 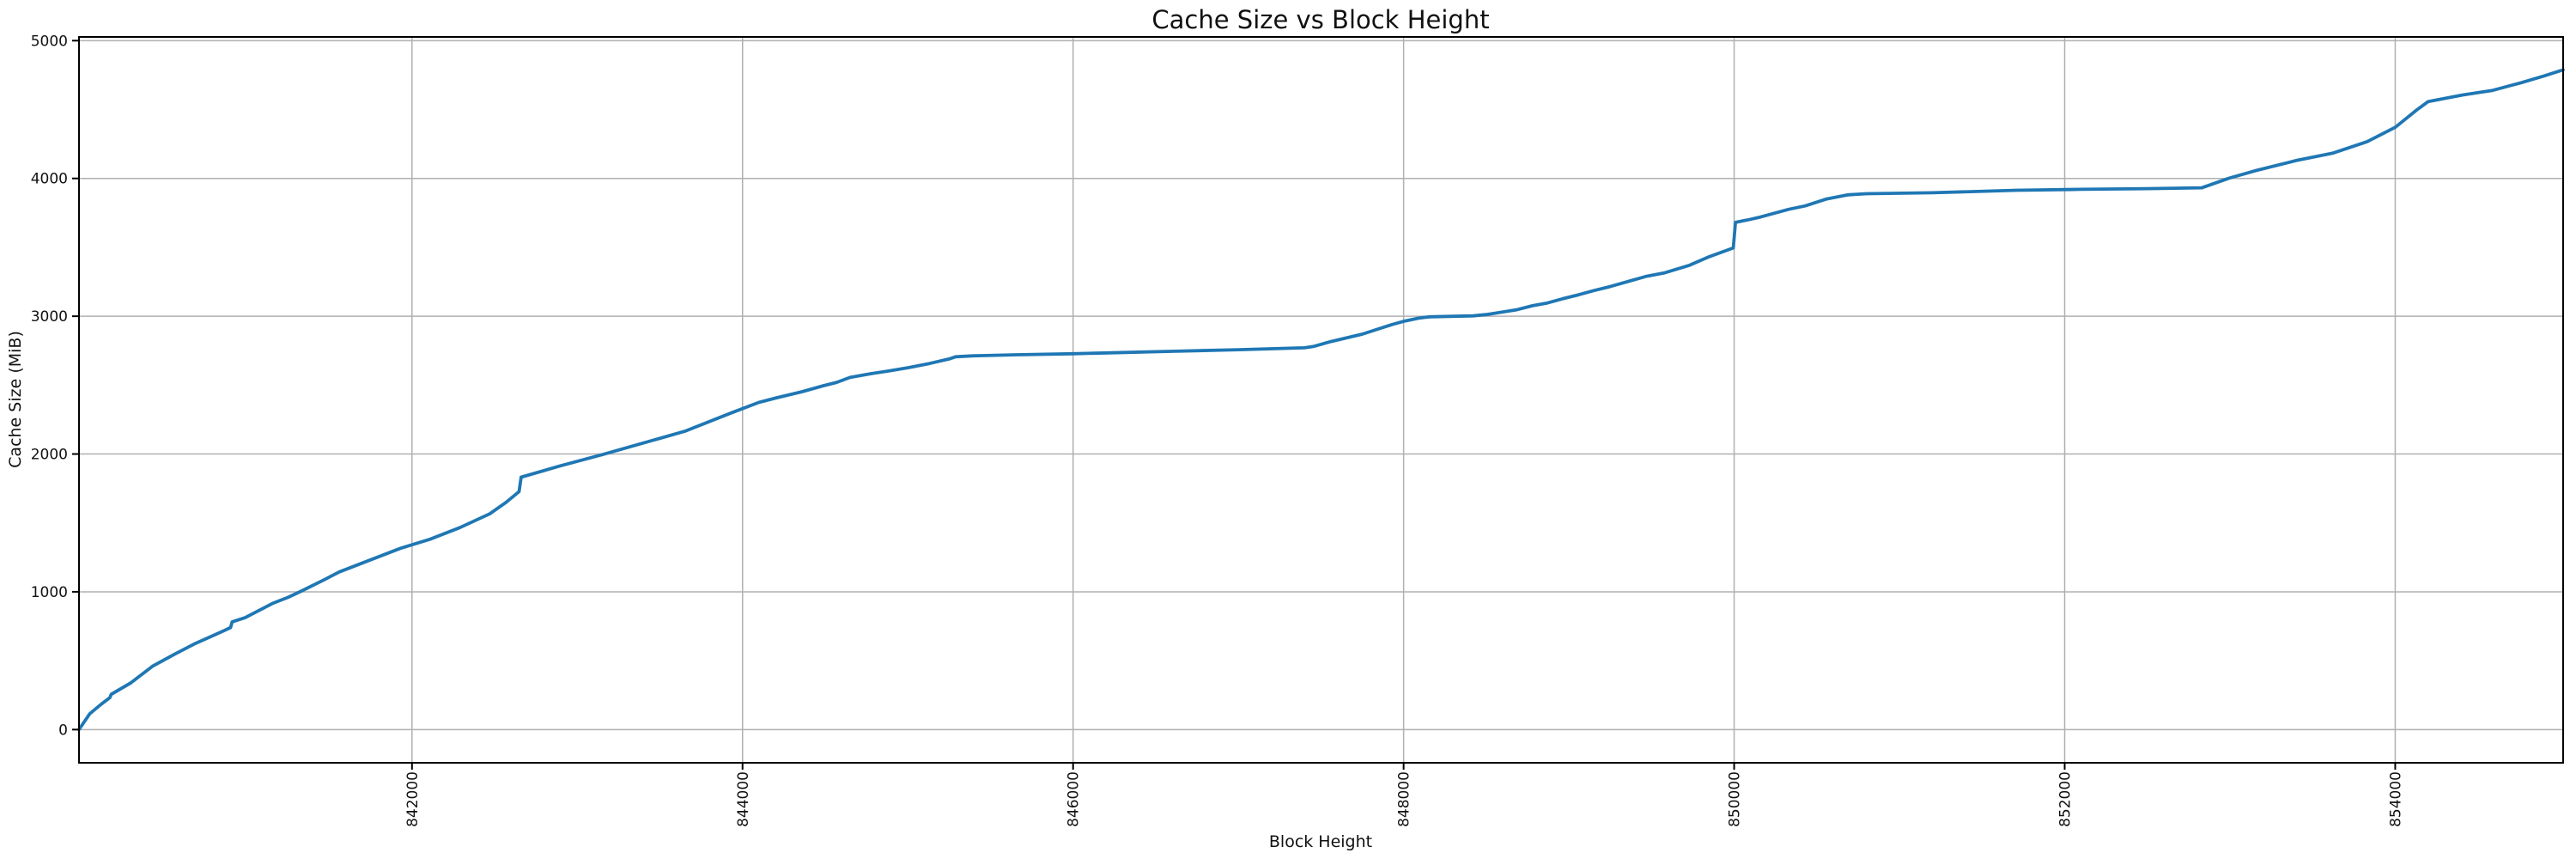 What do you see at coordinates (744, 799) in the screenshot?
I see `x-tick-label: 844000` at bounding box center [744, 799].